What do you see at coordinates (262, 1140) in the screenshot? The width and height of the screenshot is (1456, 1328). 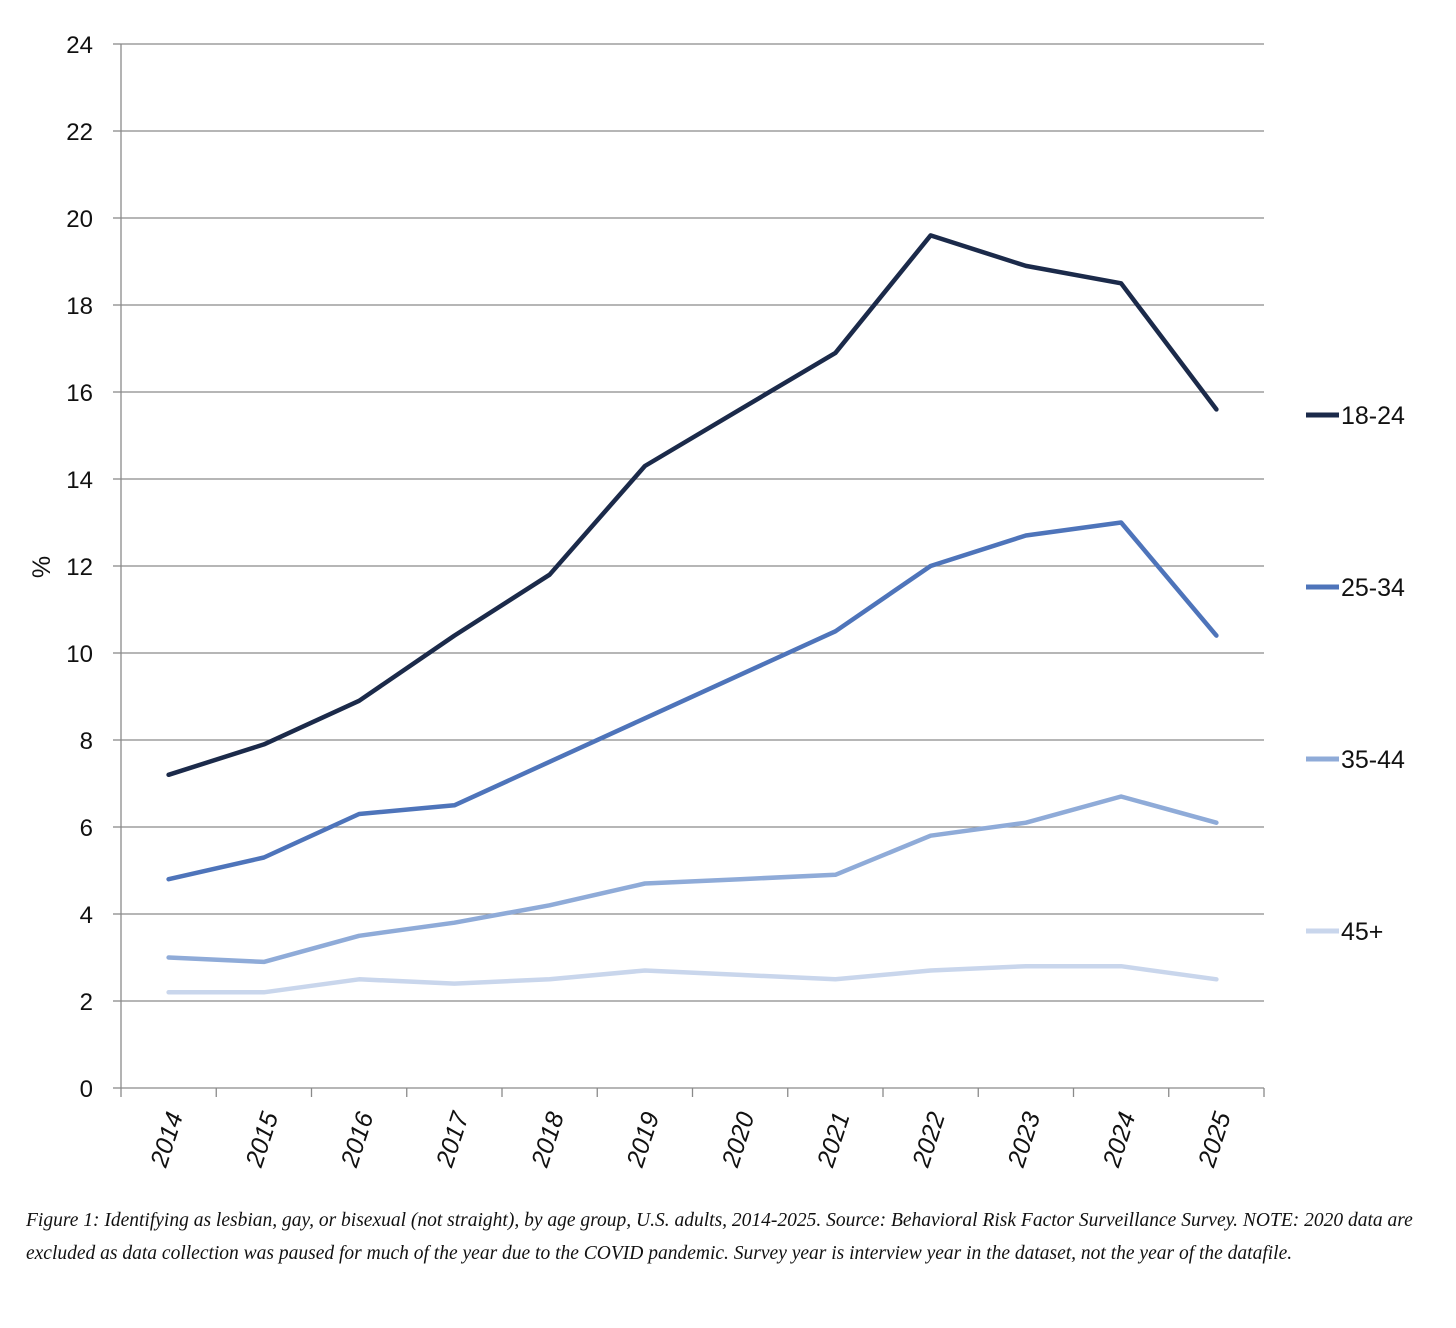 I see `x-tick-label: 2015` at bounding box center [262, 1140].